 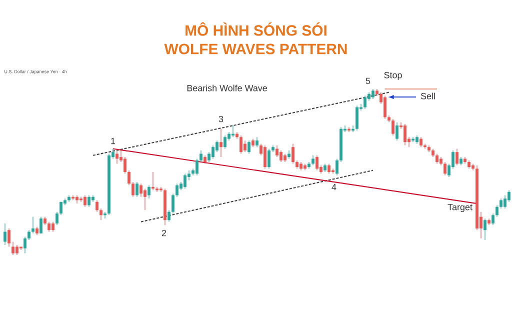 I want to click on text: 5, so click(x=368, y=81).